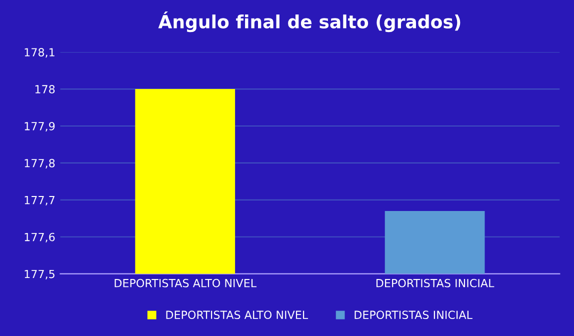 This screenshot has height=336, width=574. What do you see at coordinates (39, 163) in the screenshot?
I see `y-tick-label: 177,8` at bounding box center [39, 163].